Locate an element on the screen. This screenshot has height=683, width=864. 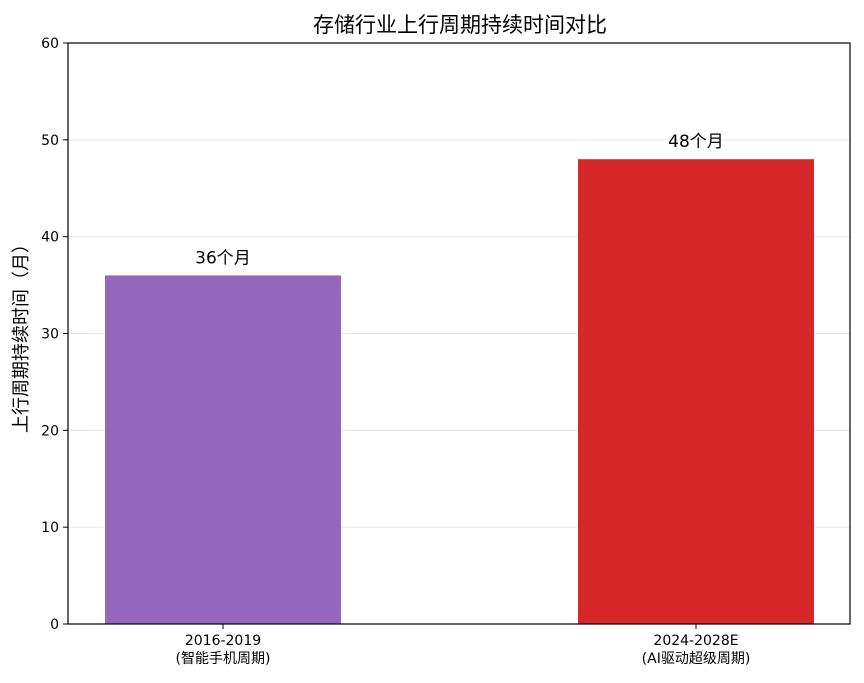
y-tick-label: 50 is located at coordinates (50, 141).